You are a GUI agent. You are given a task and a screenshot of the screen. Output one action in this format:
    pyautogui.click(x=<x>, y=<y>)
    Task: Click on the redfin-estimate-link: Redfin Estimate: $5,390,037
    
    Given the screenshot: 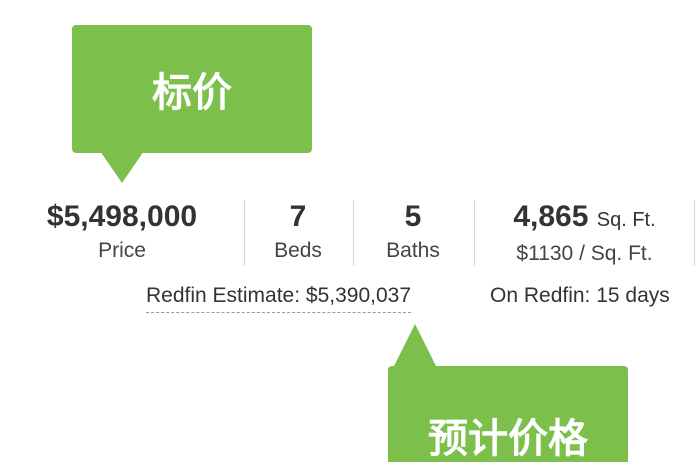 What is the action you would take?
    pyautogui.click(x=279, y=298)
    